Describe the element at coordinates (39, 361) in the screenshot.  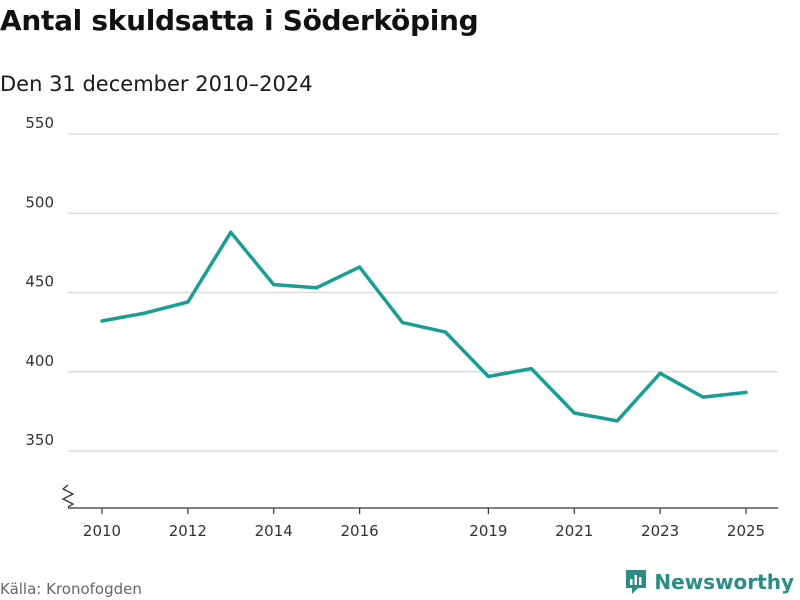
I see `y-tick-label-400: 400` at that location.